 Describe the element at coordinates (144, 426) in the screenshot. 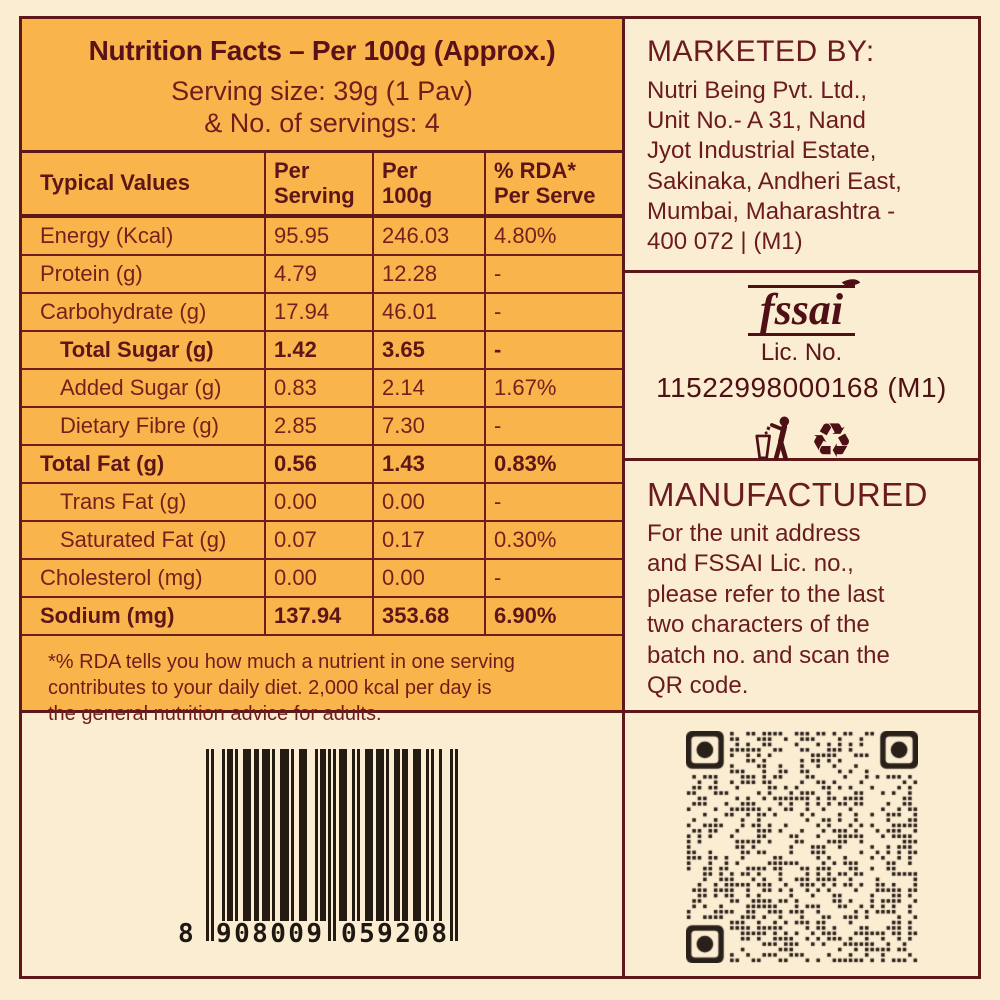

I see `cell-nutrient: Dietary Fibre (g)` at that location.